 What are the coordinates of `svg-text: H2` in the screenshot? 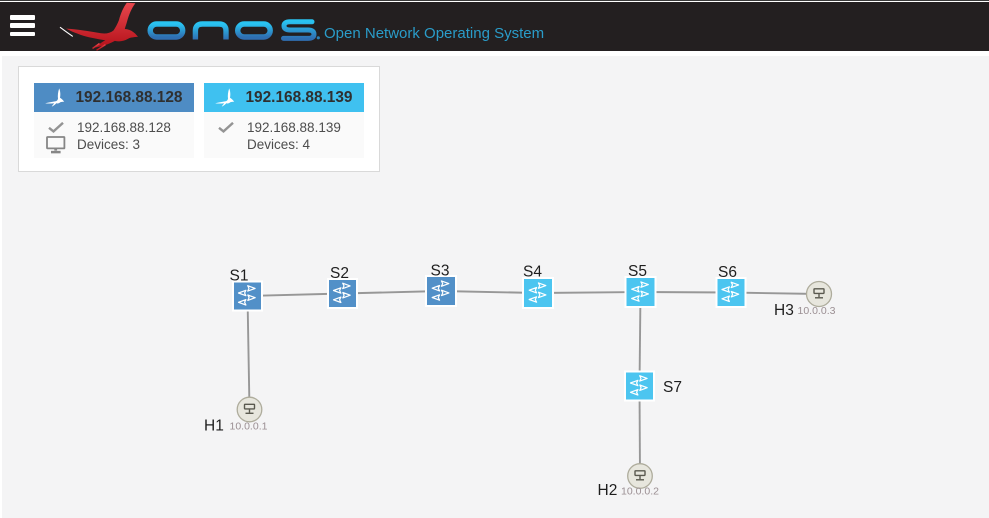 It's located at (608, 490).